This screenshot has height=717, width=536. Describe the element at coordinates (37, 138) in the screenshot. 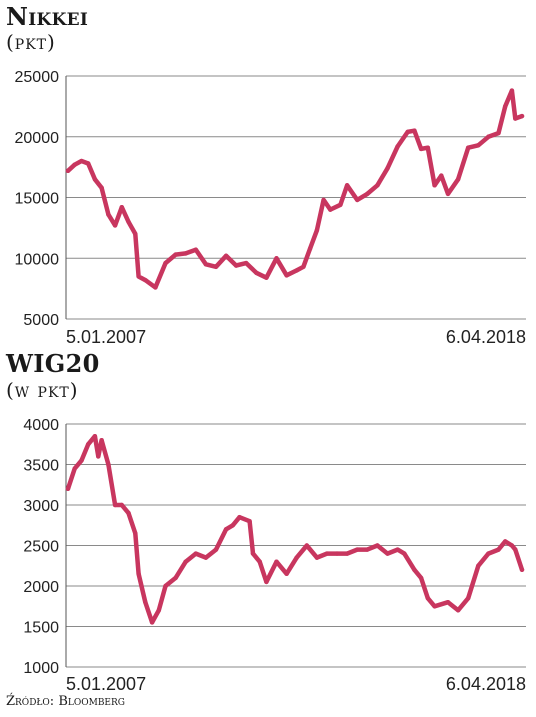

I see `y-tick-label: 20000` at that location.